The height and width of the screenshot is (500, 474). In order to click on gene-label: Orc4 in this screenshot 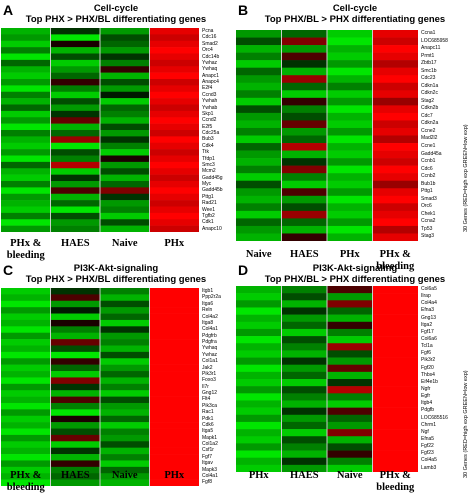, I will do `click(207, 50)`.